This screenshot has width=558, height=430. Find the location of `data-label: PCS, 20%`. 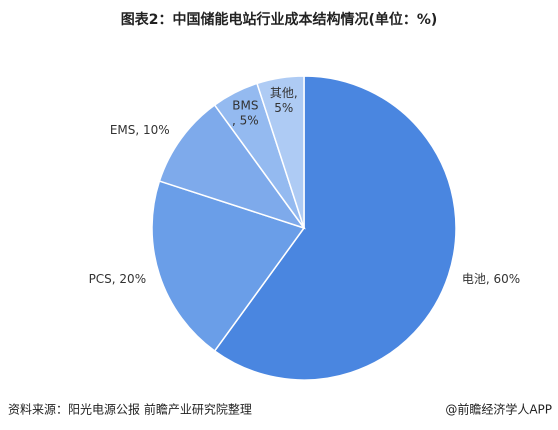

data-label: PCS, 20% is located at coordinates (118, 279).